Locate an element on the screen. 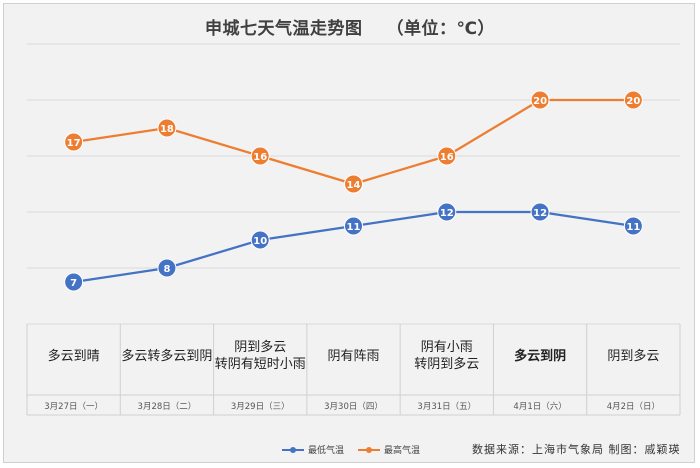 This screenshot has height=468, width=700. legend-swatch-low is located at coordinates (293, 449).